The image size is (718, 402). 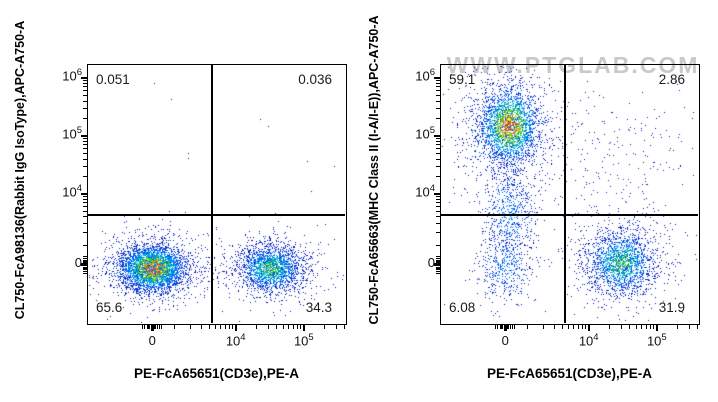 What do you see at coordinates (72, 133) in the screenshot?
I see `y-tick-label: 10⁵` at bounding box center [72, 133].